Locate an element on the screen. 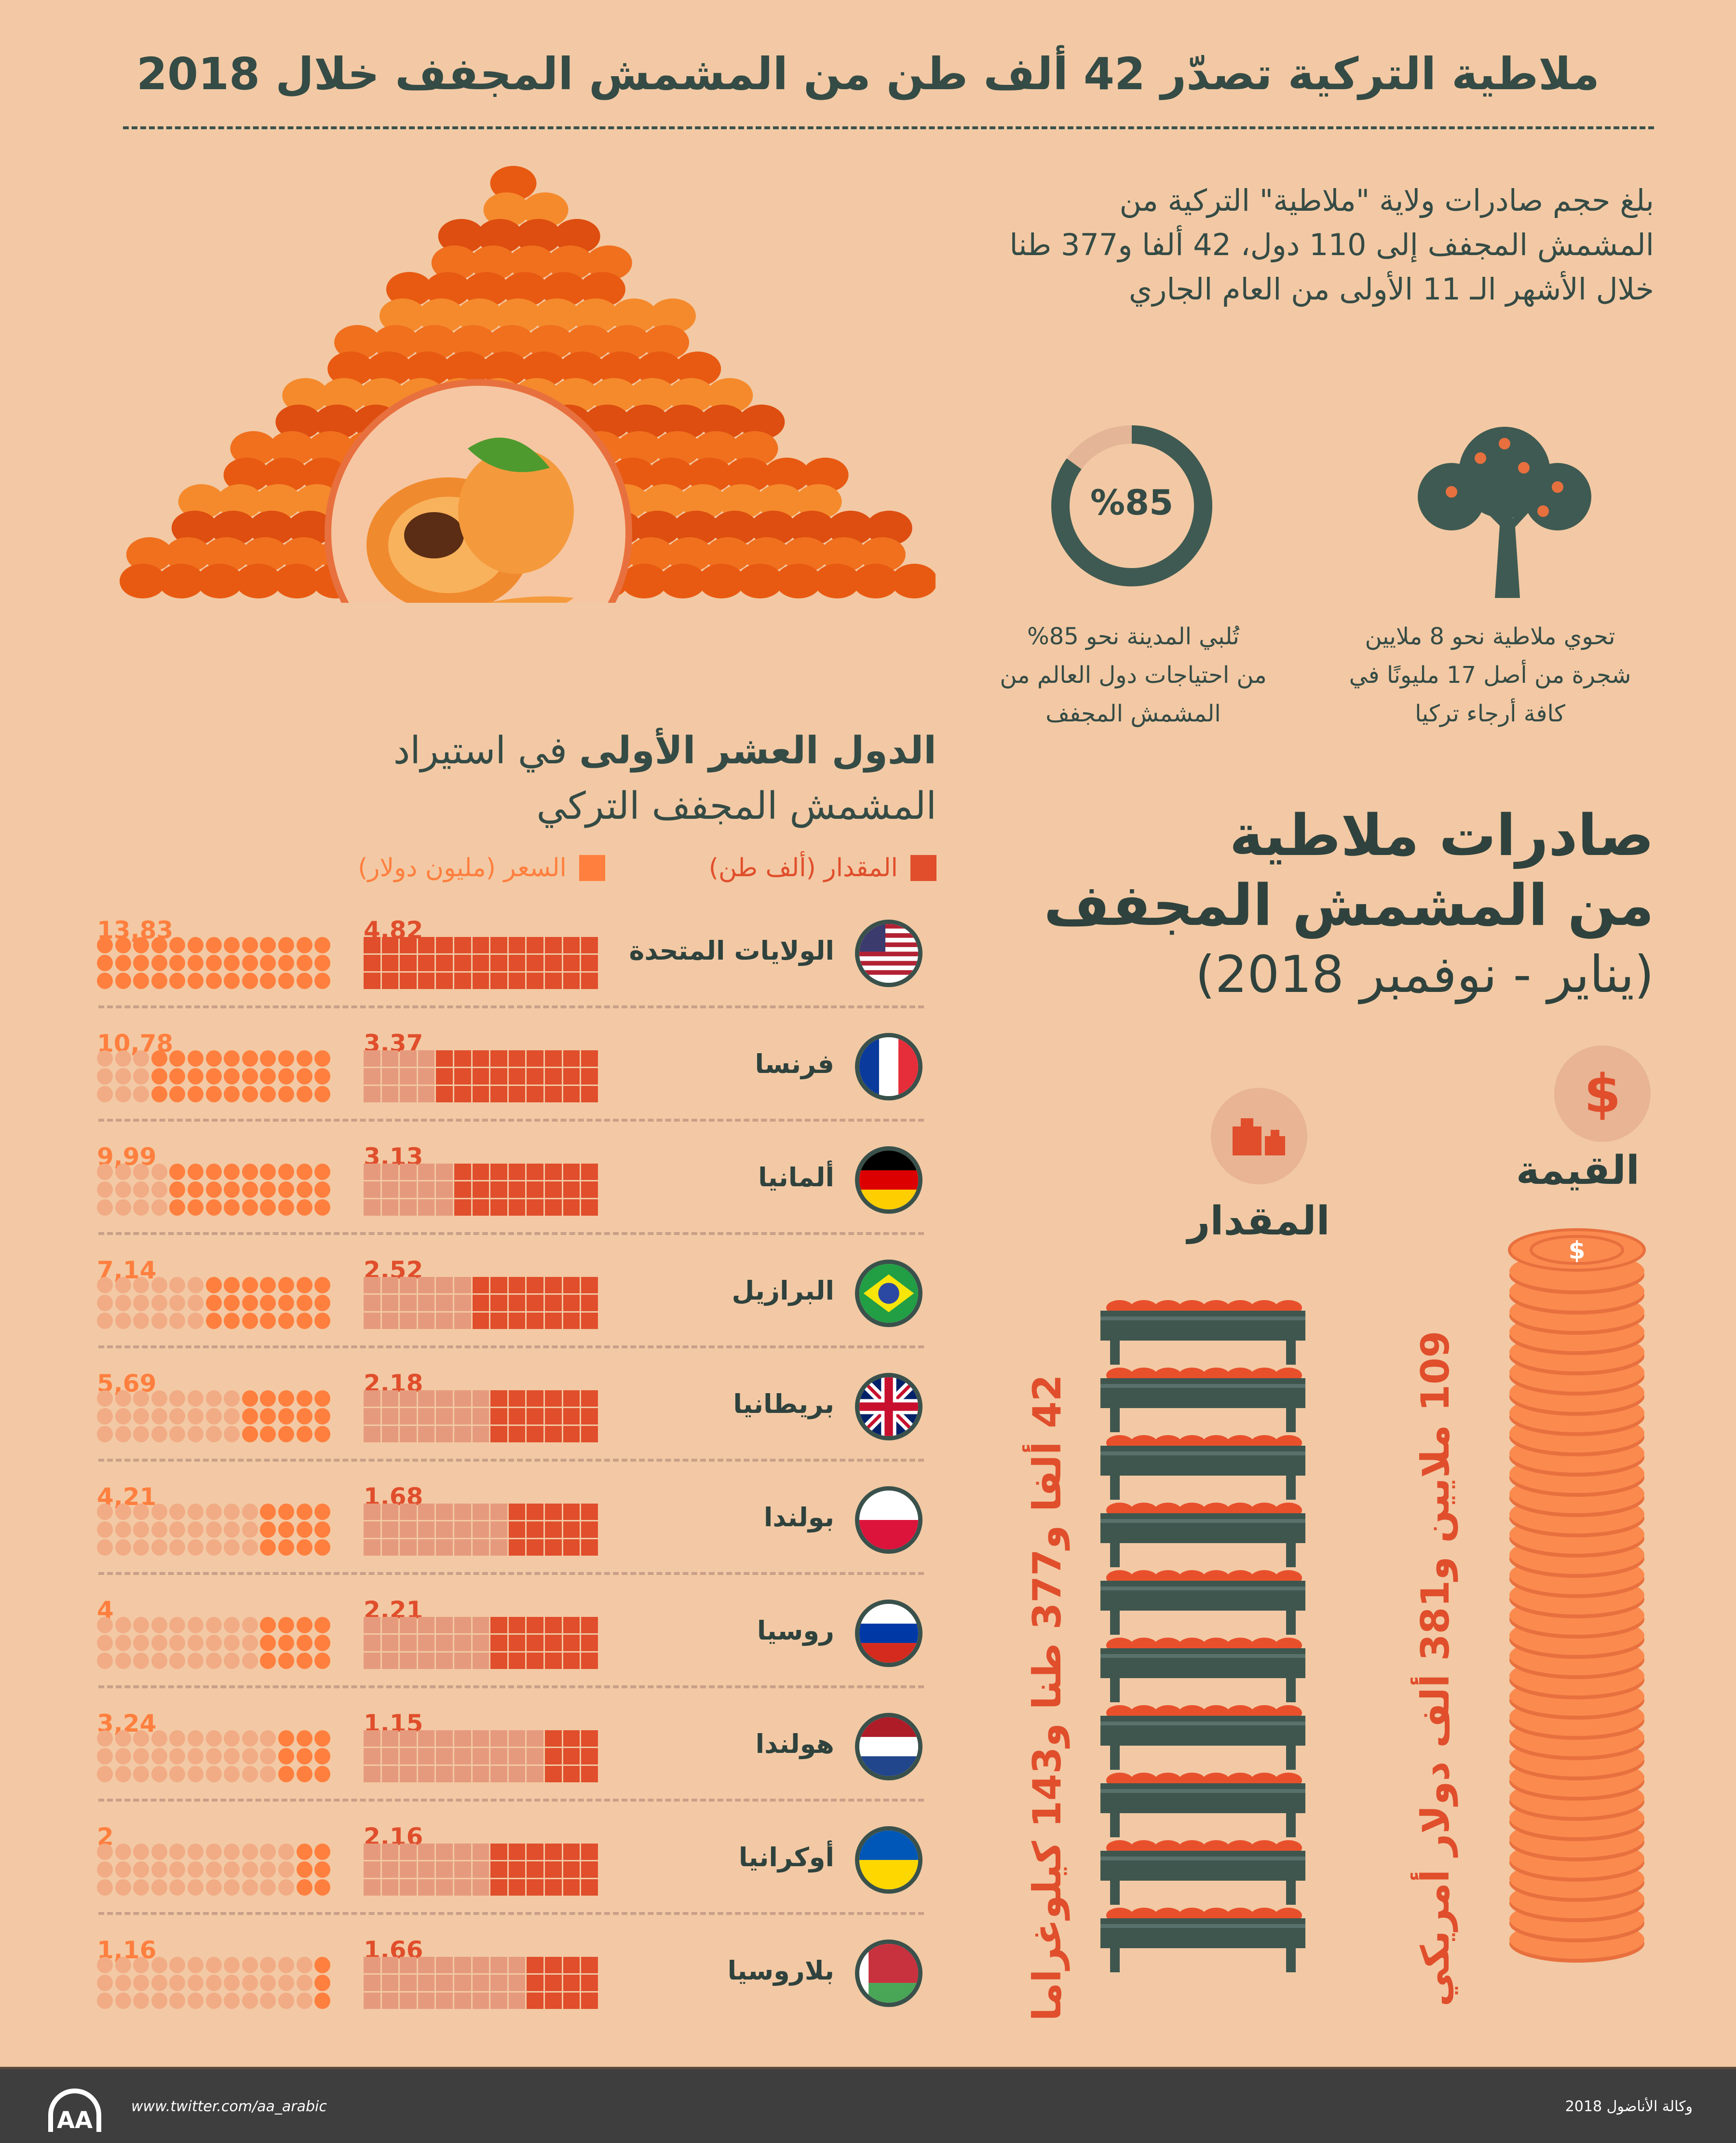 The height and width of the screenshot is (2143, 1736). flag-de-icon is located at coordinates (889, 1180).